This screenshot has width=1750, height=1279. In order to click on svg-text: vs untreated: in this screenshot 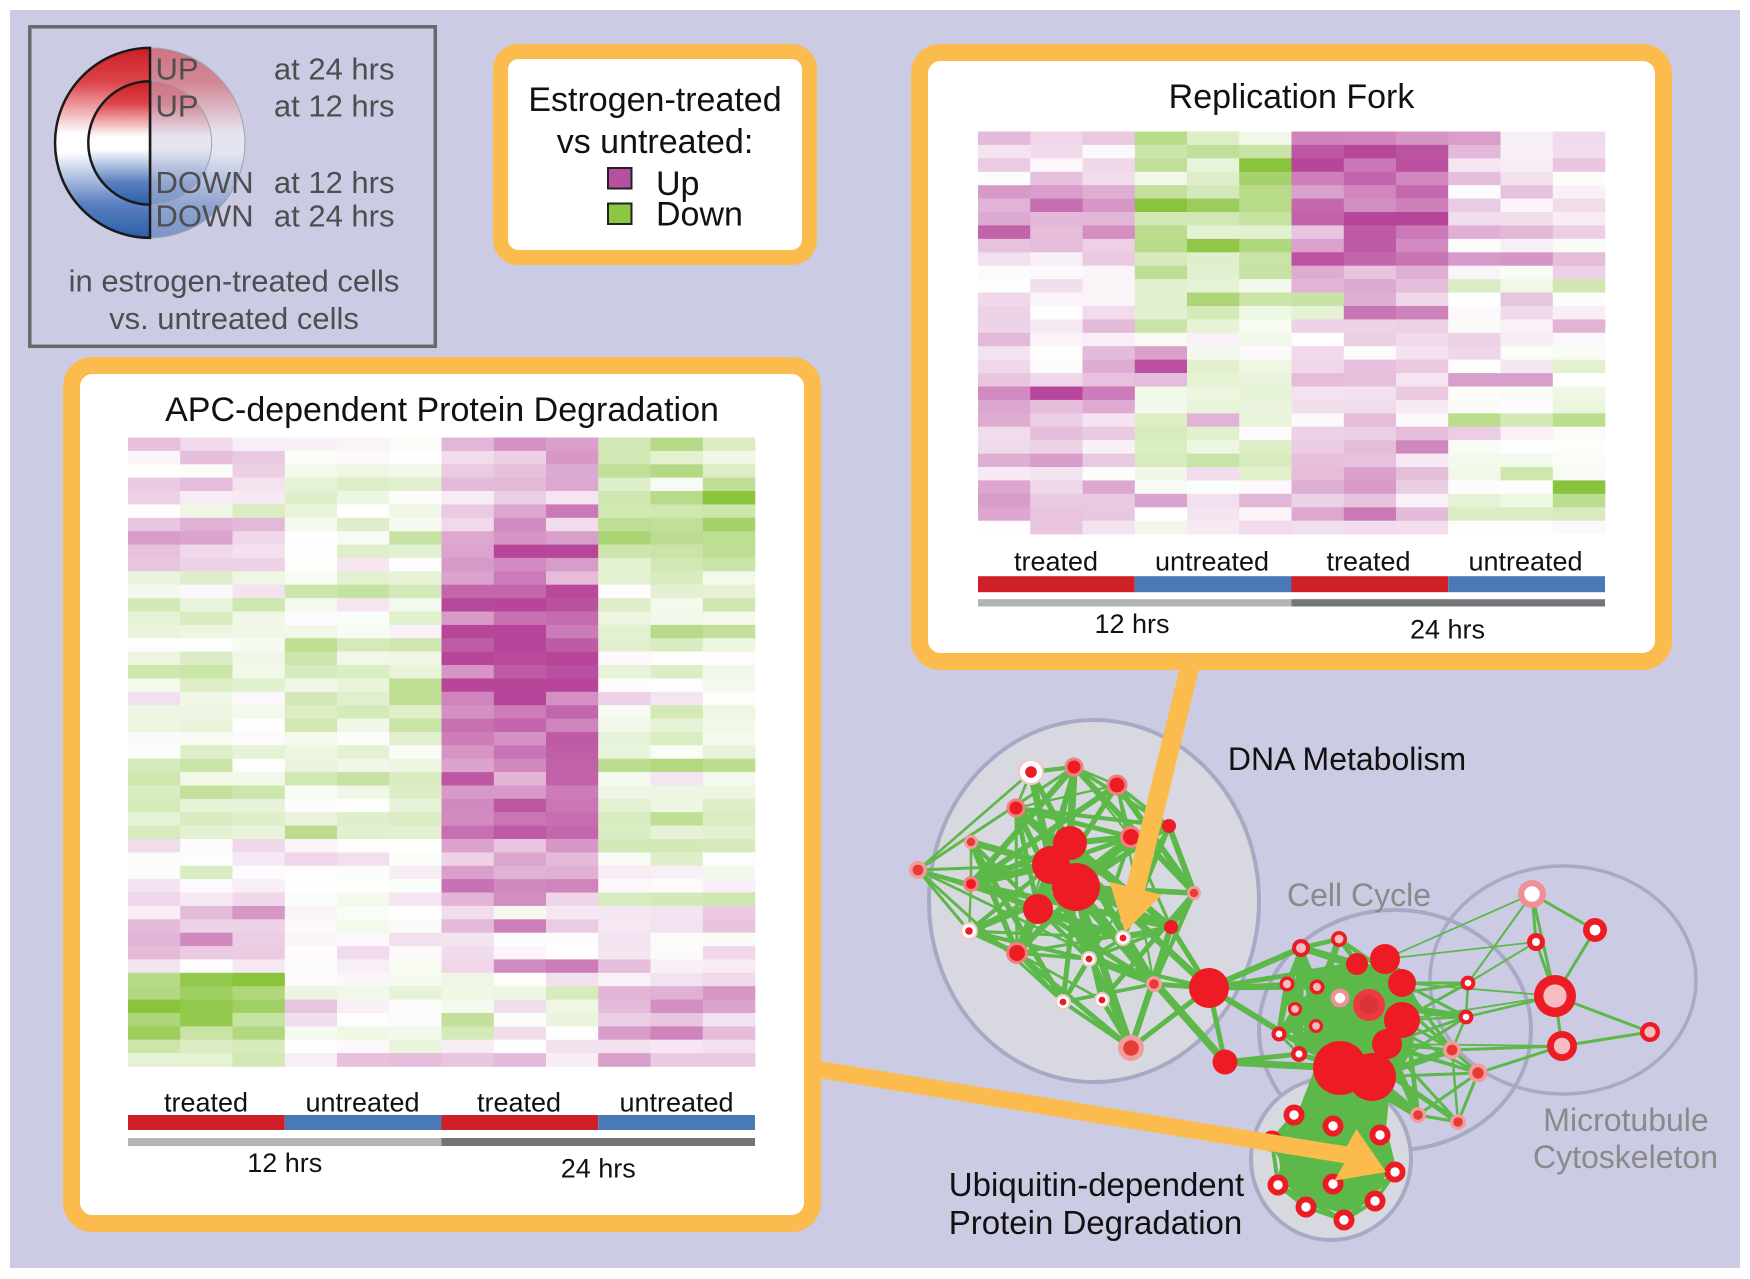, I will do `click(655, 142)`.